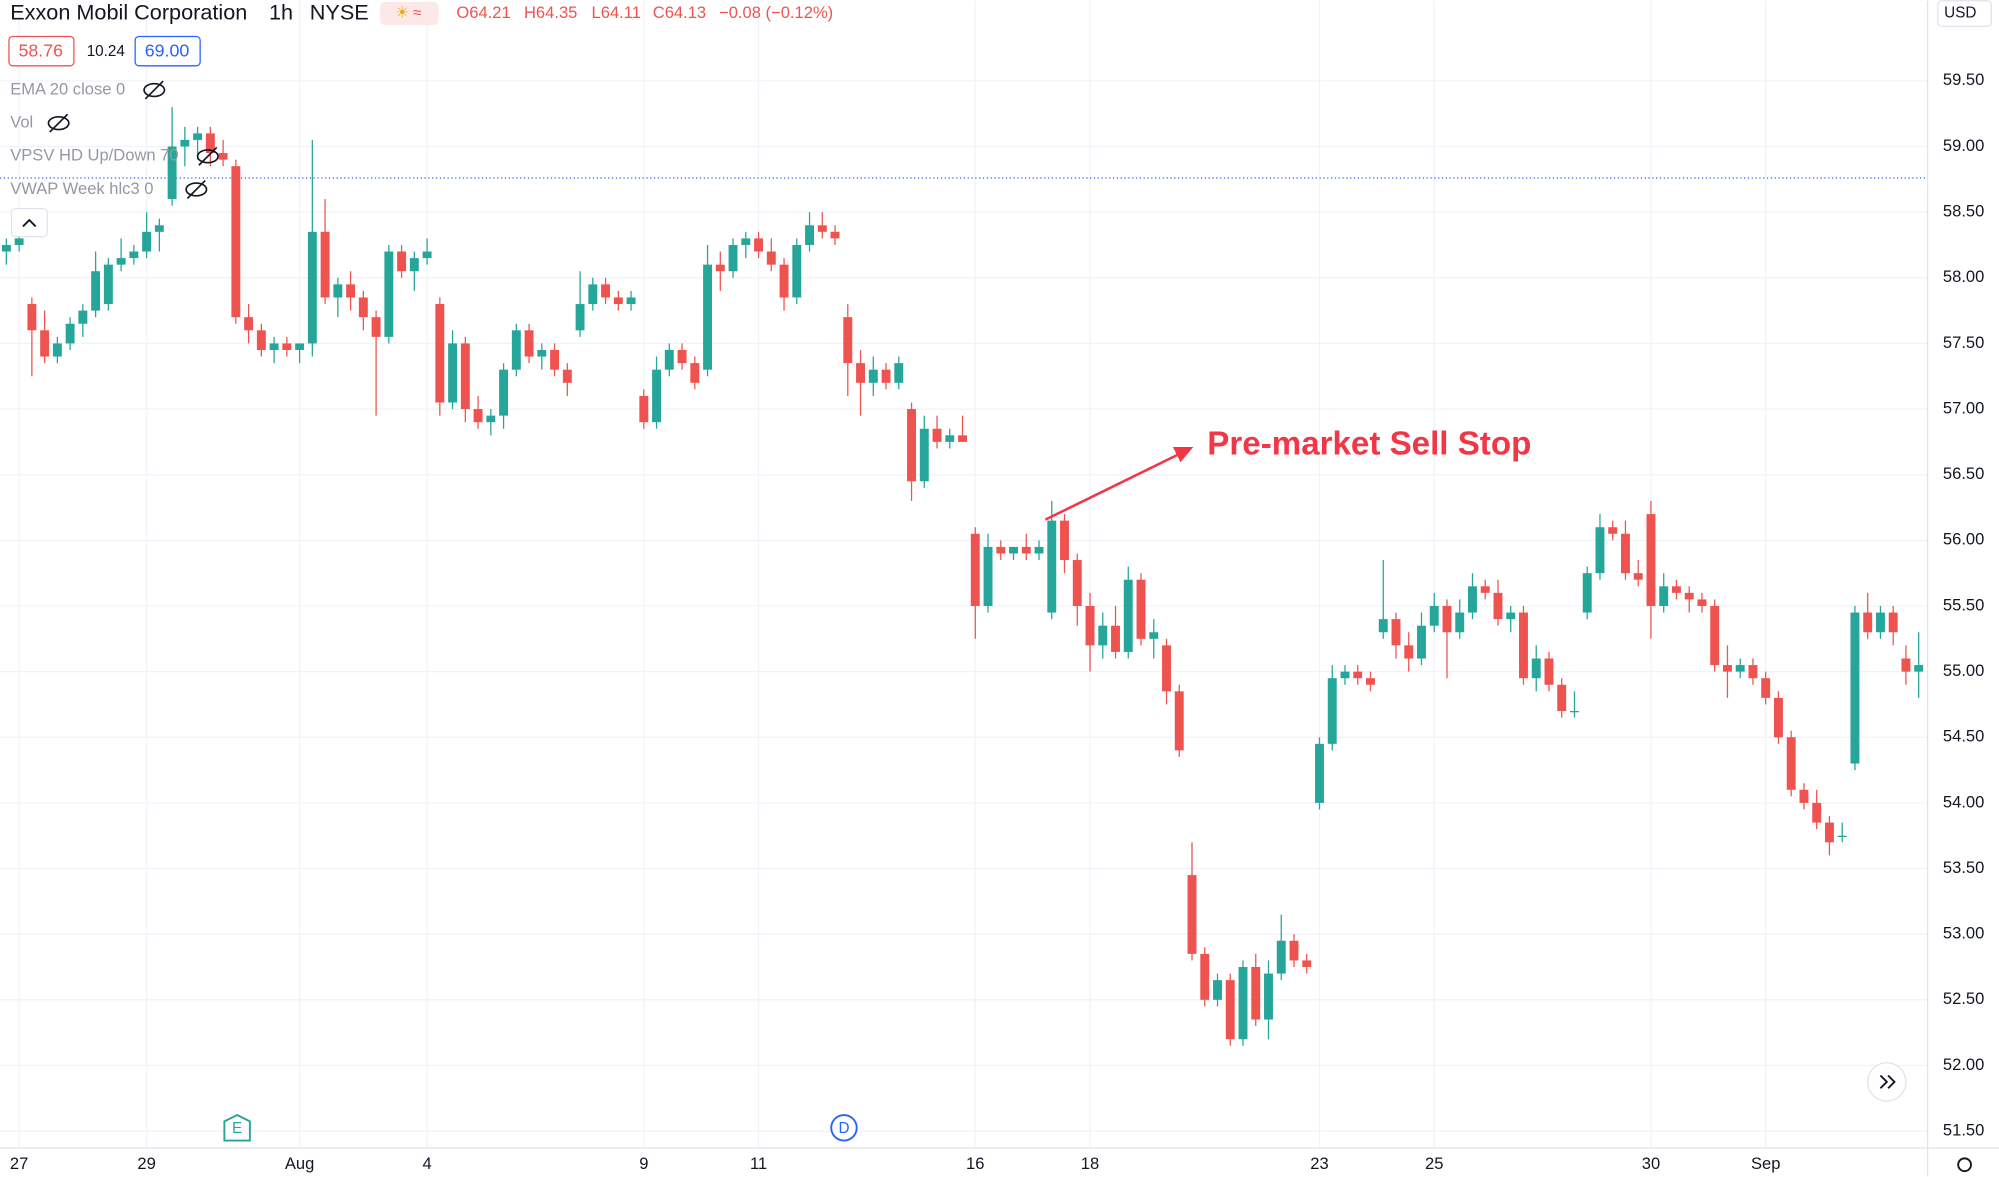  What do you see at coordinates (1963, 736) in the screenshot?
I see `y-tick-label: 54.50` at bounding box center [1963, 736].